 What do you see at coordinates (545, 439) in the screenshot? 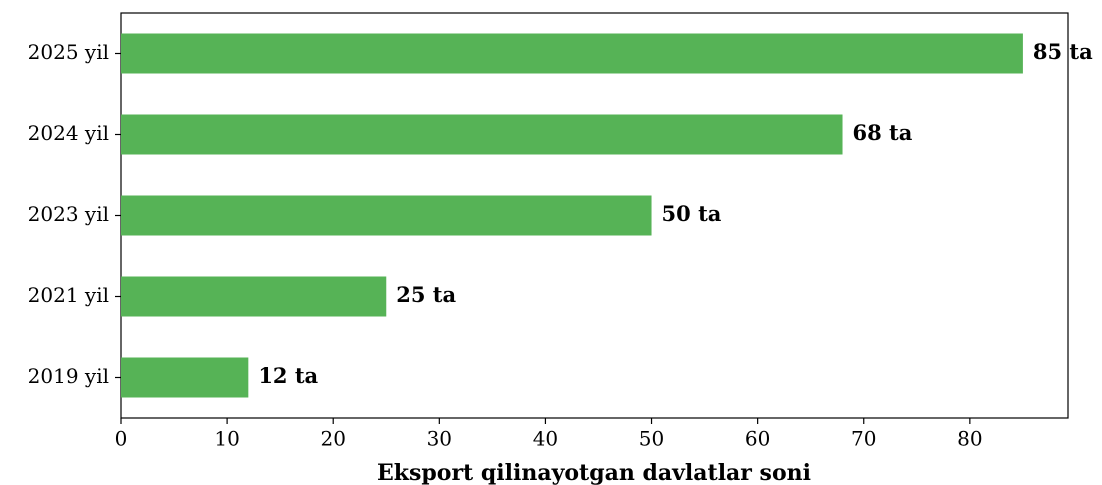
I see `x-tick-label: 40` at bounding box center [545, 439].